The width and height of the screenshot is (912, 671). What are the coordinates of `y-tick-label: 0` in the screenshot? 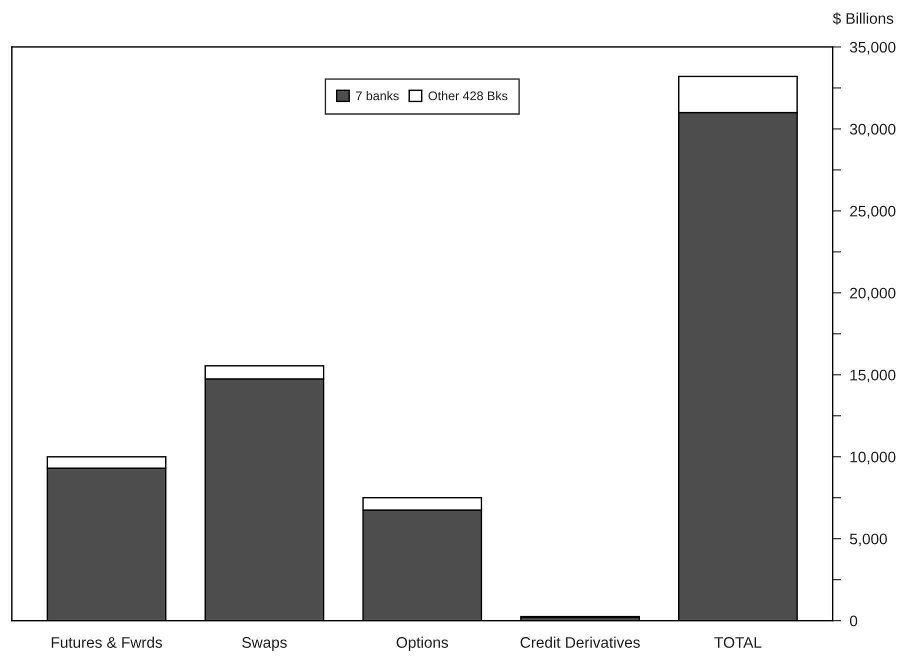 It's located at (854, 621).